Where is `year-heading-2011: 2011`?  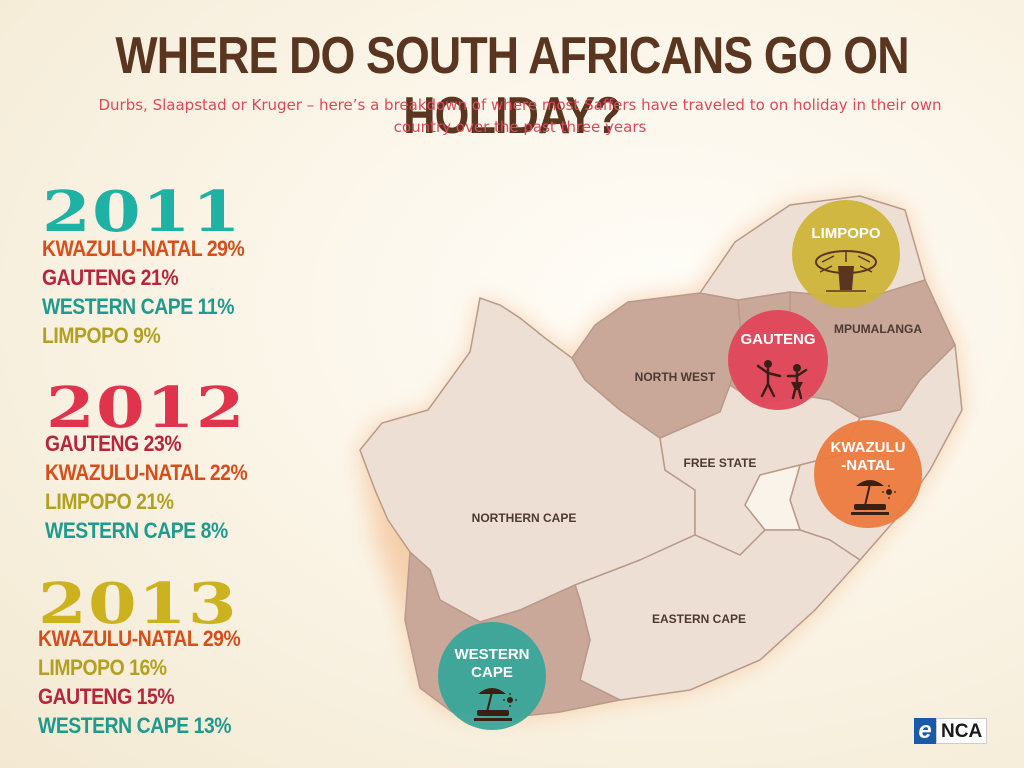 year-heading-2011: 2011 is located at coordinates (142, 212).